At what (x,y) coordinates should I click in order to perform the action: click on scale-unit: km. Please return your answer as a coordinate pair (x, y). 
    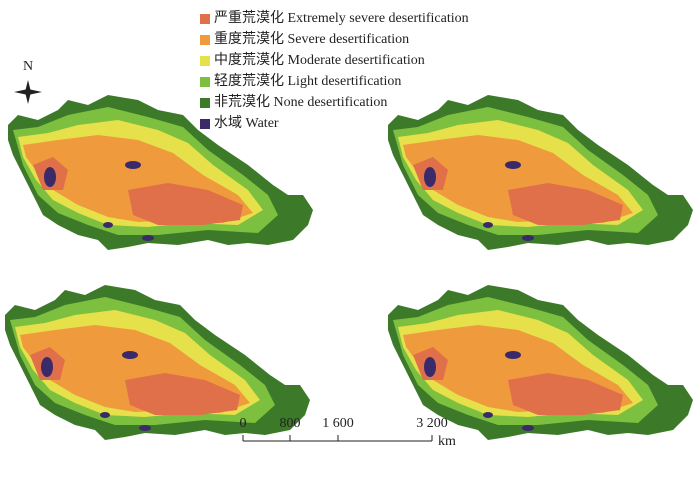
    Looking at the image, I should click on (447, 441).